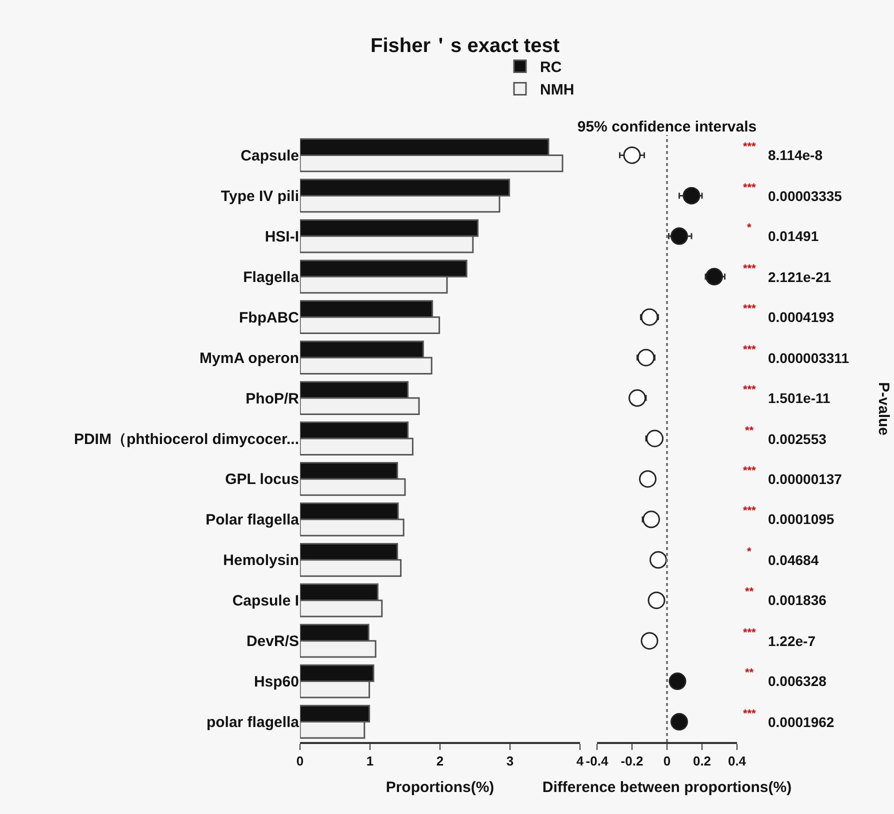 The width and height of the screenshot is (894, 814). What do you see at coordinates (259, 196) in the screenshot?
I see `y-tick-label: Type IV pili` at bounding box center [259, 196].